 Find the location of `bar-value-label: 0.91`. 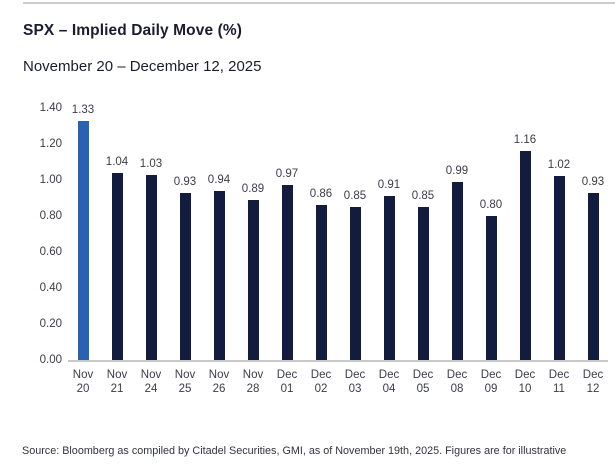

bar-value-label: 0.91 is located at coordinates (389, 185).